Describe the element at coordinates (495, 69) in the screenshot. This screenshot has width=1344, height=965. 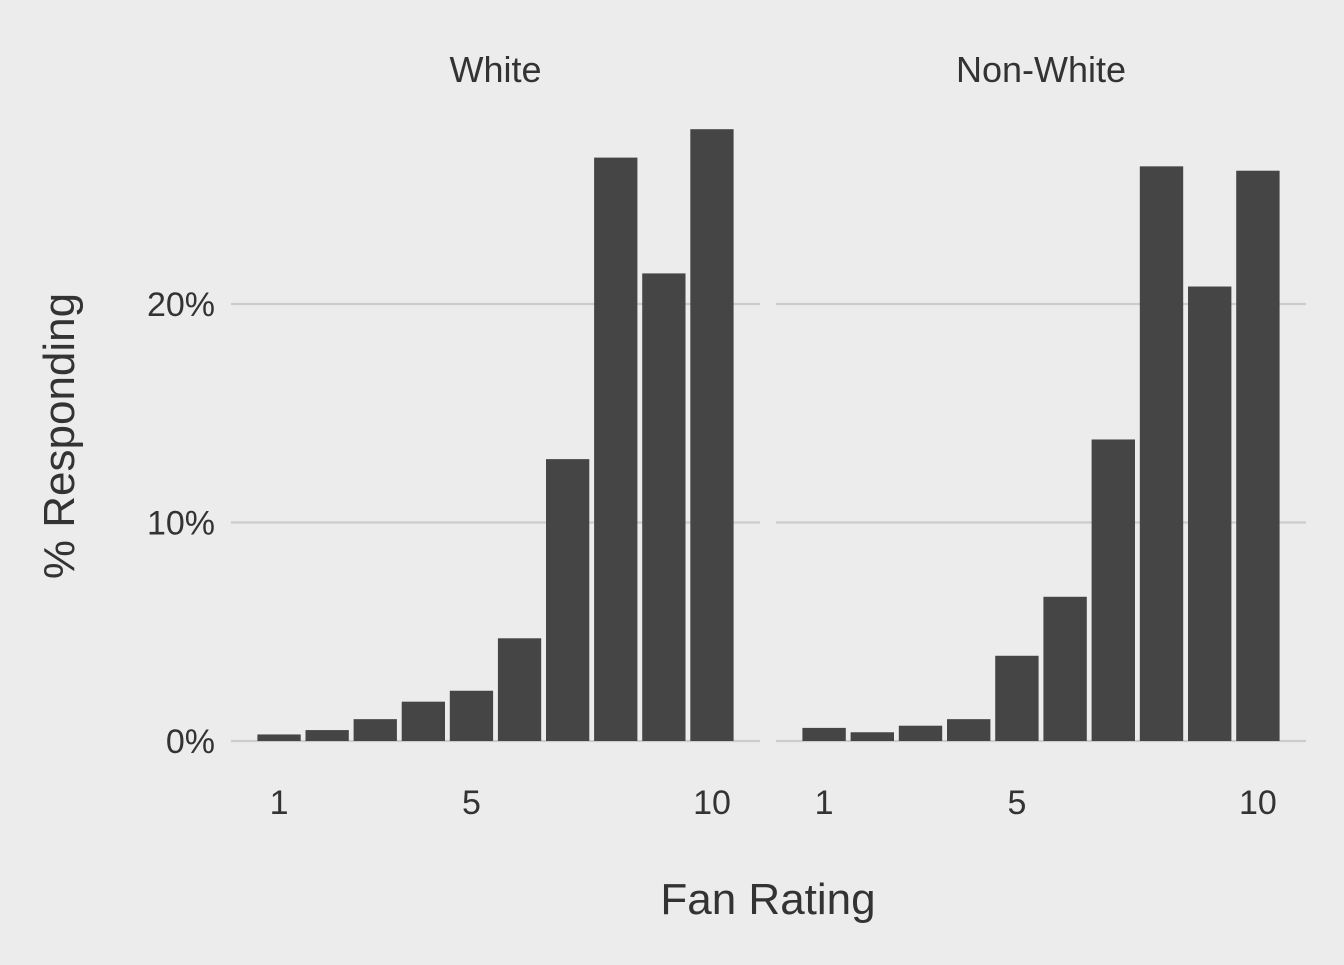
I see `facet-label: White` at that location.